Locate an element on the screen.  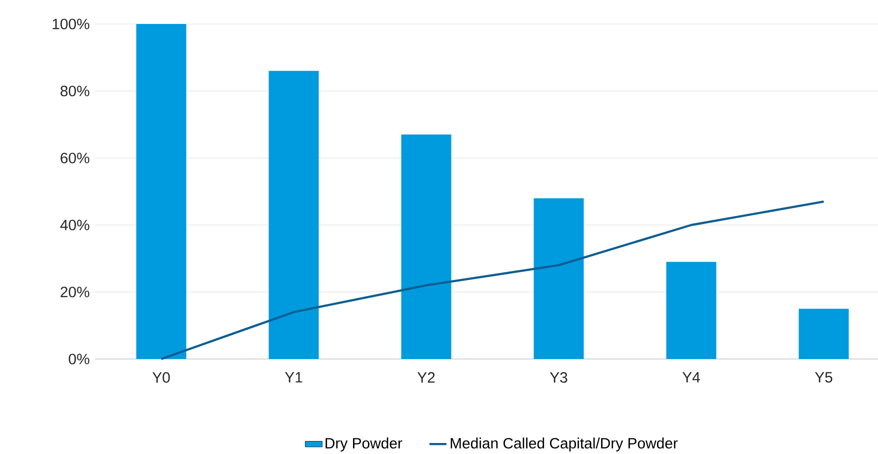
y-tick-label: 80% is located at coordinates (75, 91).